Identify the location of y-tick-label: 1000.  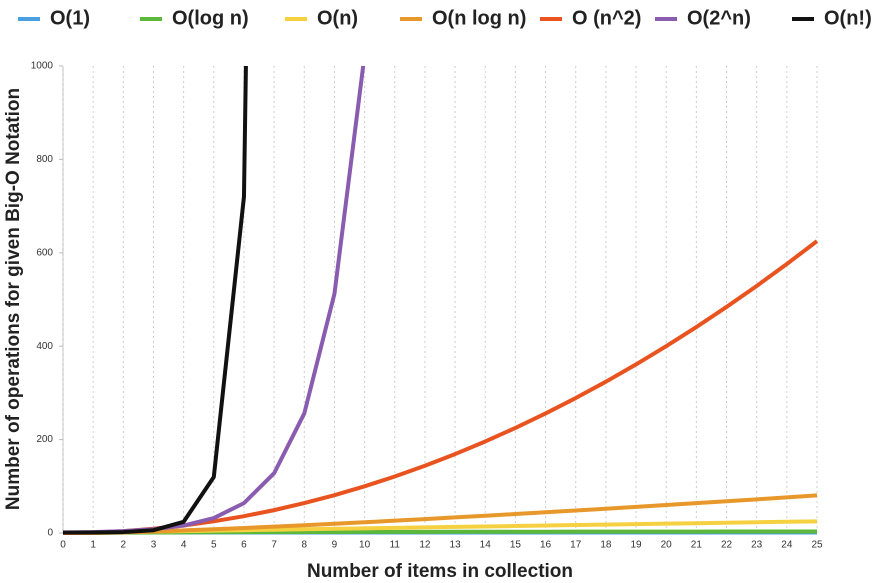
(42, 66).